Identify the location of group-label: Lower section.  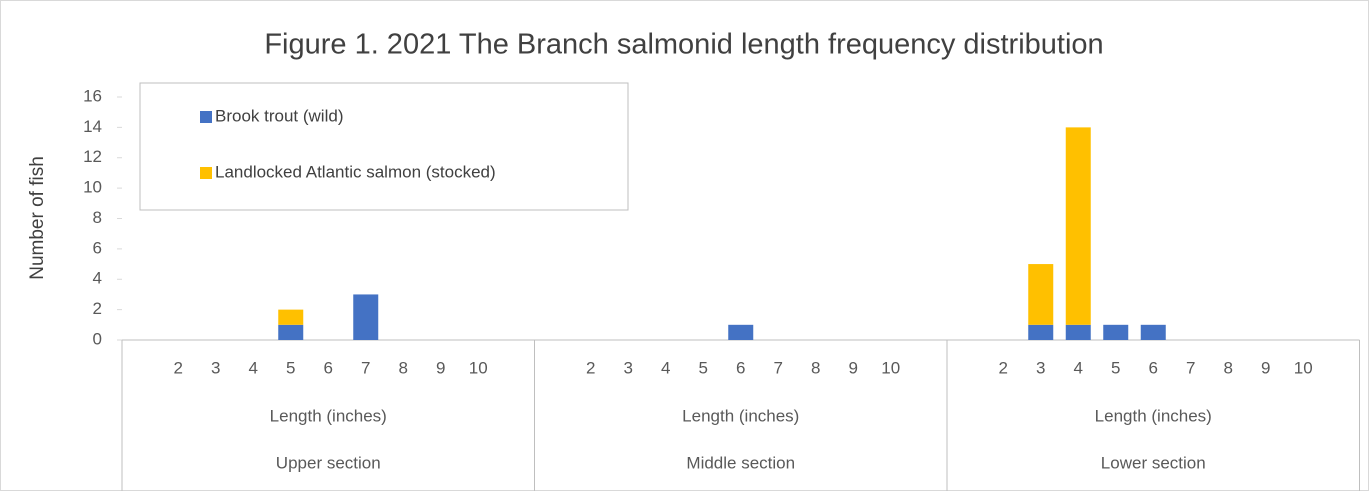
(1153, 462).